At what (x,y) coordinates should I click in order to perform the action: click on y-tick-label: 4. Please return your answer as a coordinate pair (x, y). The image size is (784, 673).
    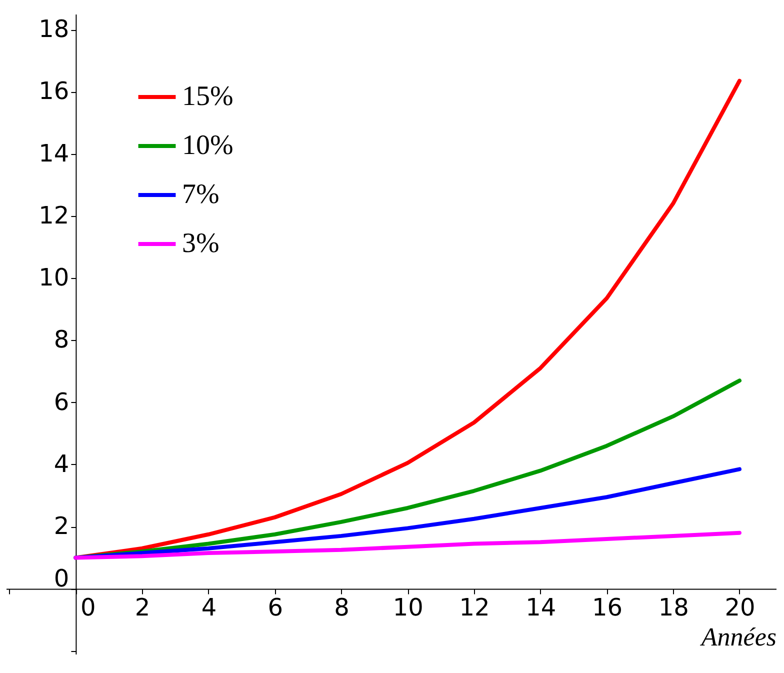
    Looking at the image, I should click on (62, 464).